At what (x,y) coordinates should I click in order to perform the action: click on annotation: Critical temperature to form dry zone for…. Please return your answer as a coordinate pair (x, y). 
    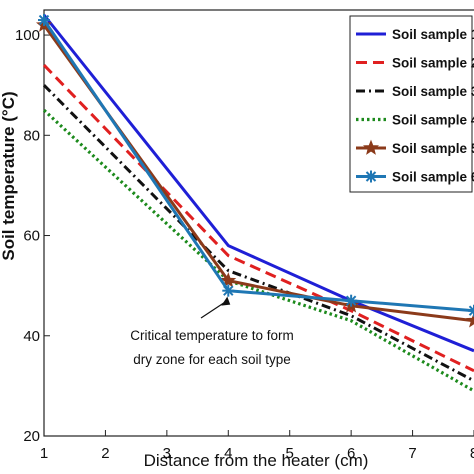
    Looking at the image, I should click on (212, 331).